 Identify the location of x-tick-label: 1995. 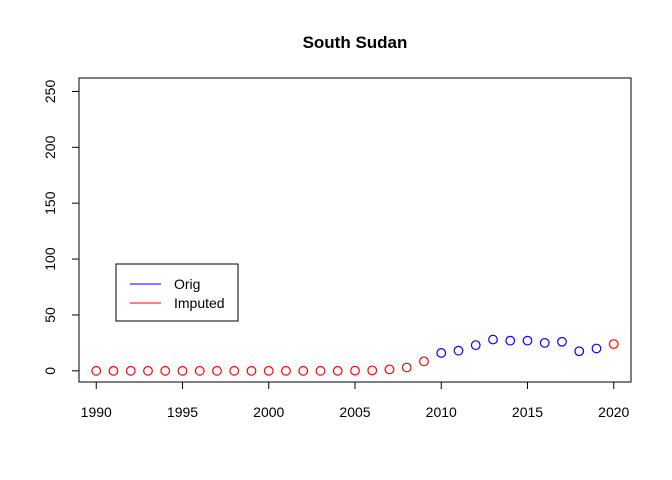
(182, 412).